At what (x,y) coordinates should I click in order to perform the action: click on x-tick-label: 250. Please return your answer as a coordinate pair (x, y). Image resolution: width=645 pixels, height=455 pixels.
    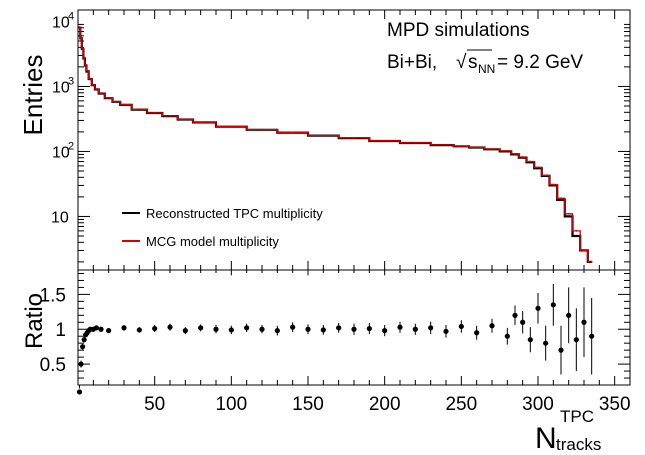
    Looking at the image, I should click on (461, 404).